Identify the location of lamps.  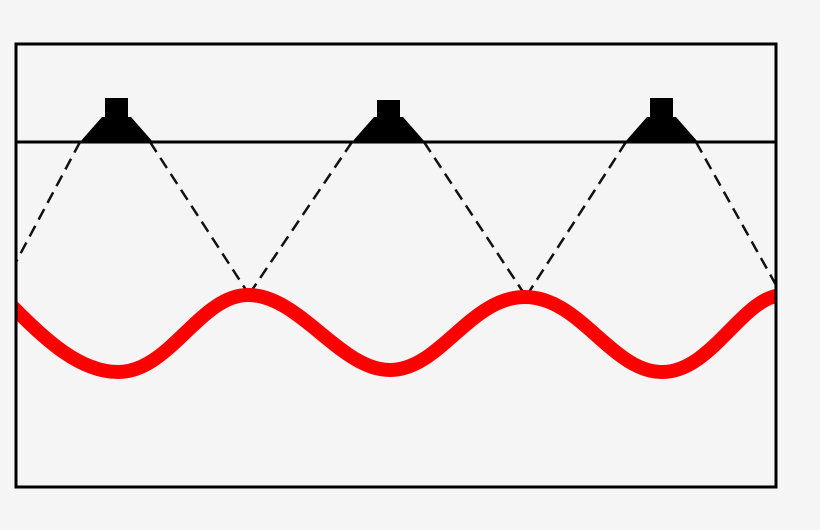
(389, 120).